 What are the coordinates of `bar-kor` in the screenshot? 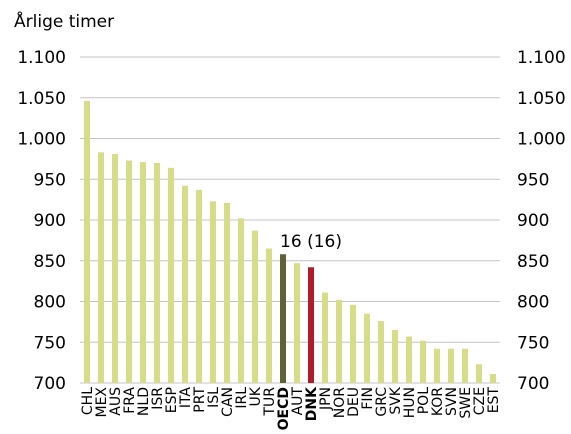 It's located at (437, 365).